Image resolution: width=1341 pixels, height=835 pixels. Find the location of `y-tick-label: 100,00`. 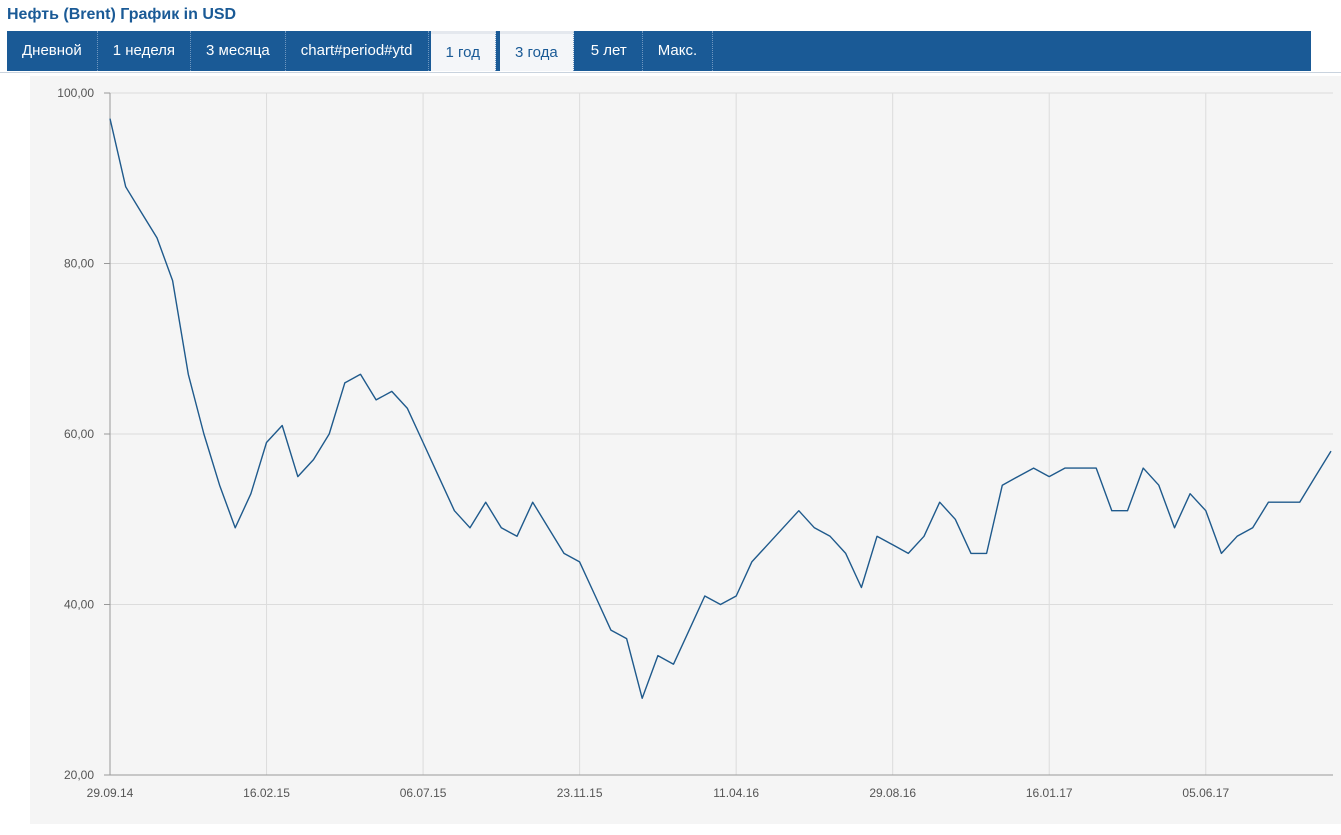

y-tick-label: 100,00 is located at coordinates (75, 93).